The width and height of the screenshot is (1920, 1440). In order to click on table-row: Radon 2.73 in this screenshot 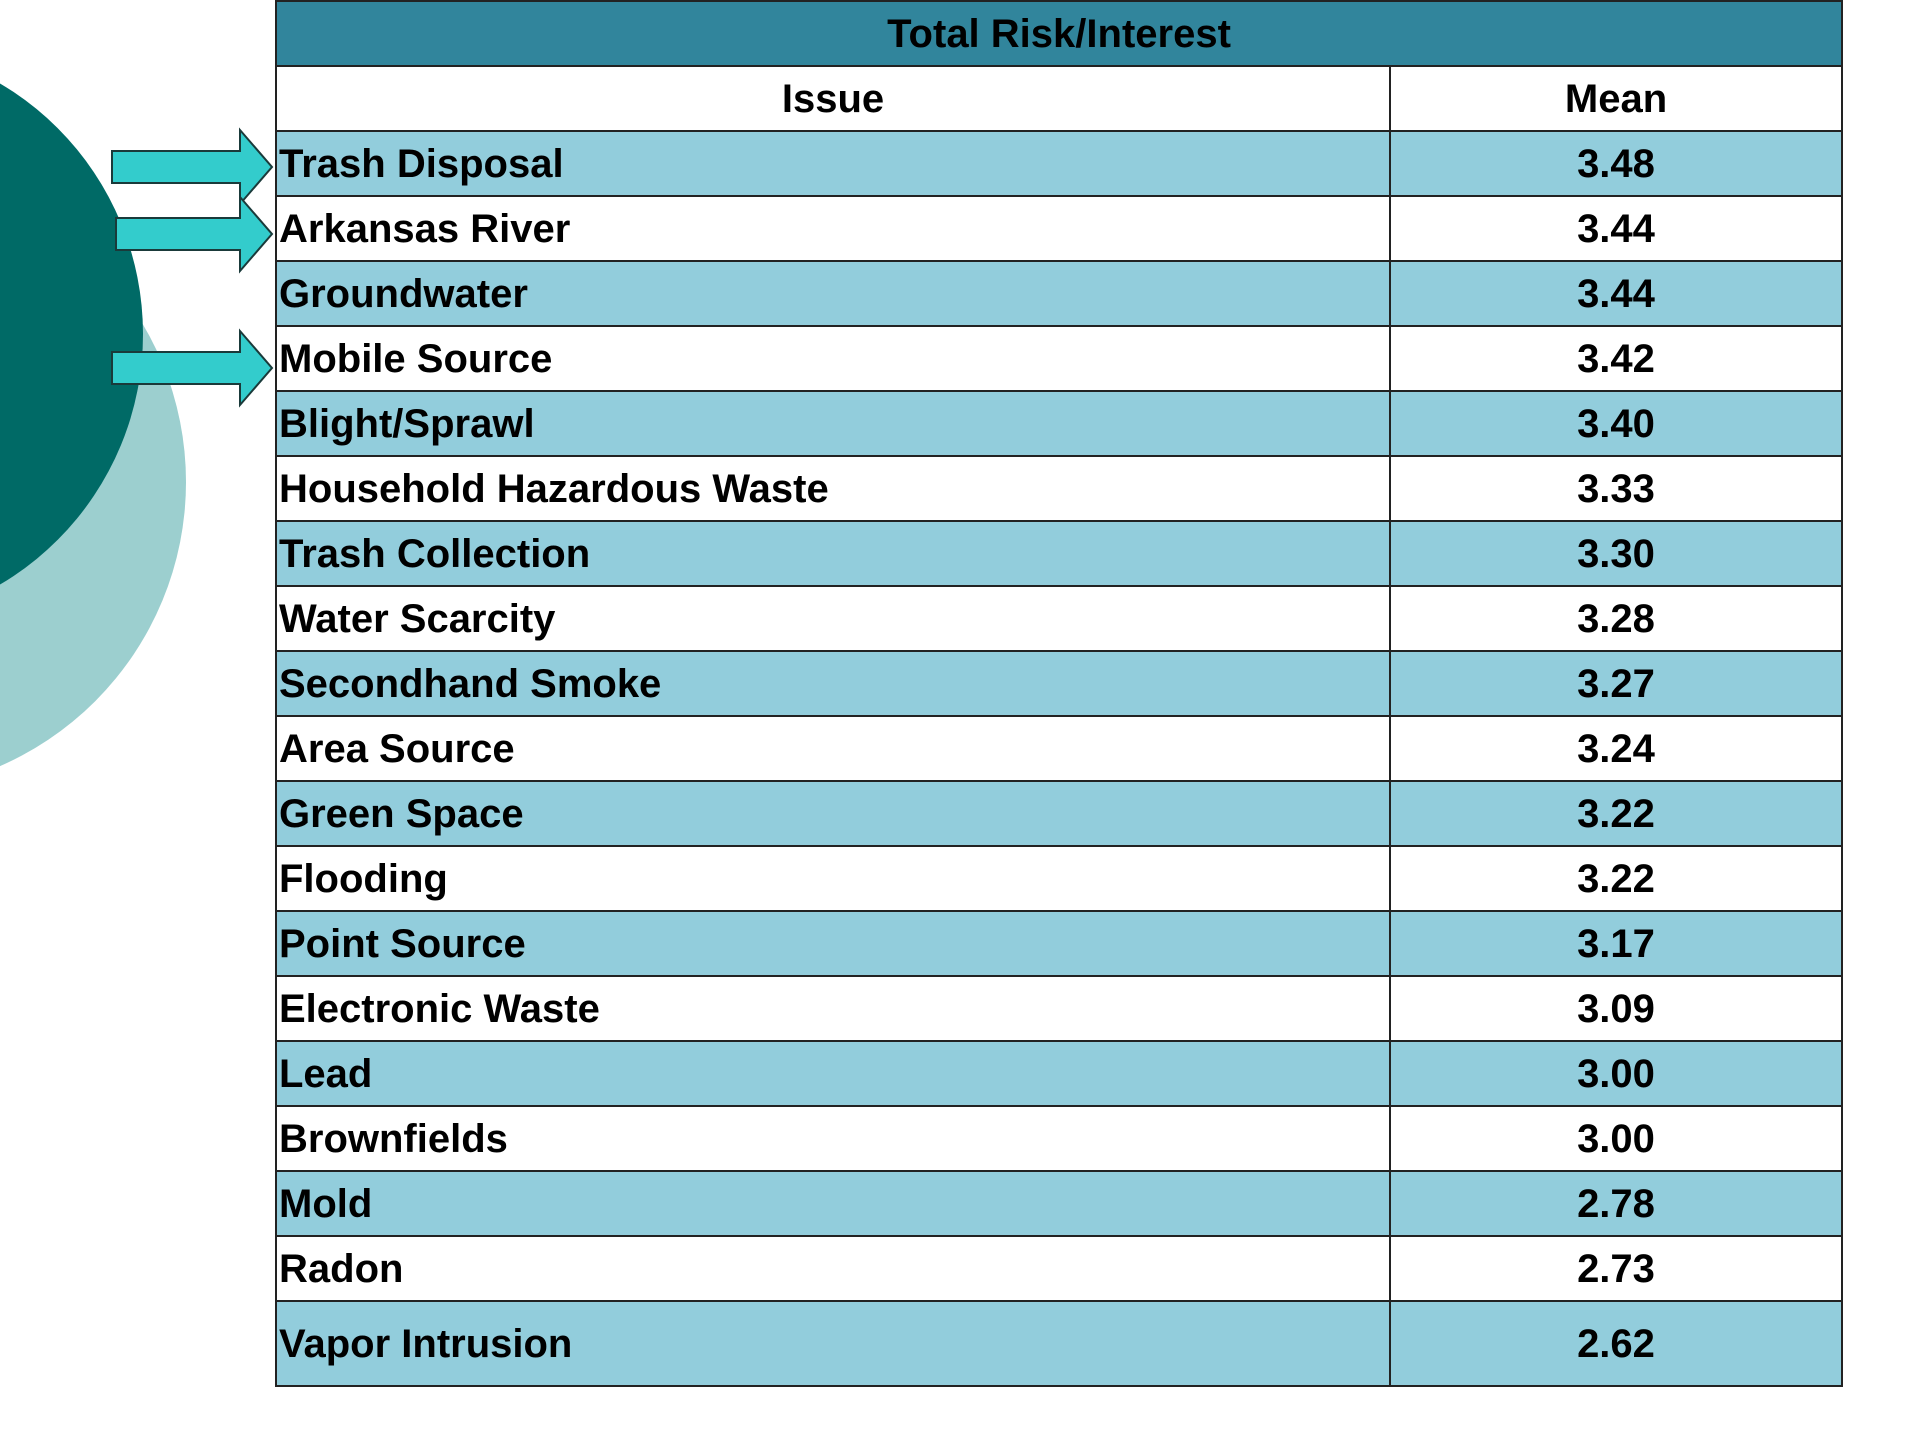, I will do `click(1059, 1268)`.